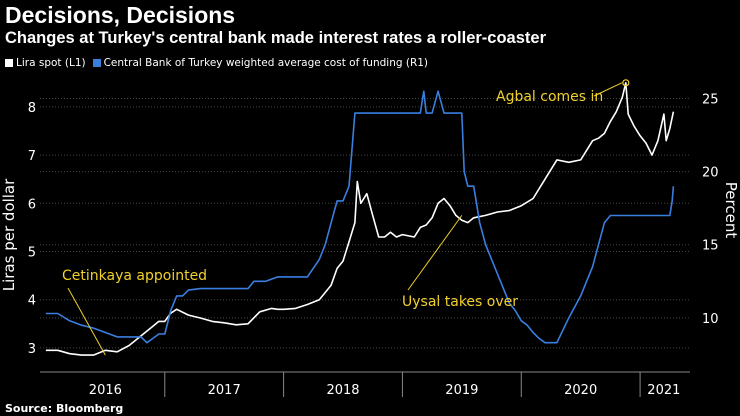  What do you see at coordinates (342, 390) in the screenshot?
I see `x-tick-2018: 2018` at bounding box center [342, 390].